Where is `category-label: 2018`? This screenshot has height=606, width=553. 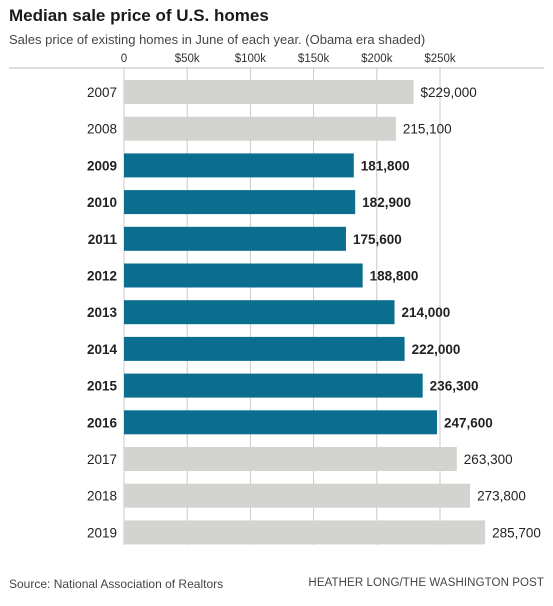 category-label: 2018 is located at coordinates (102, 496).